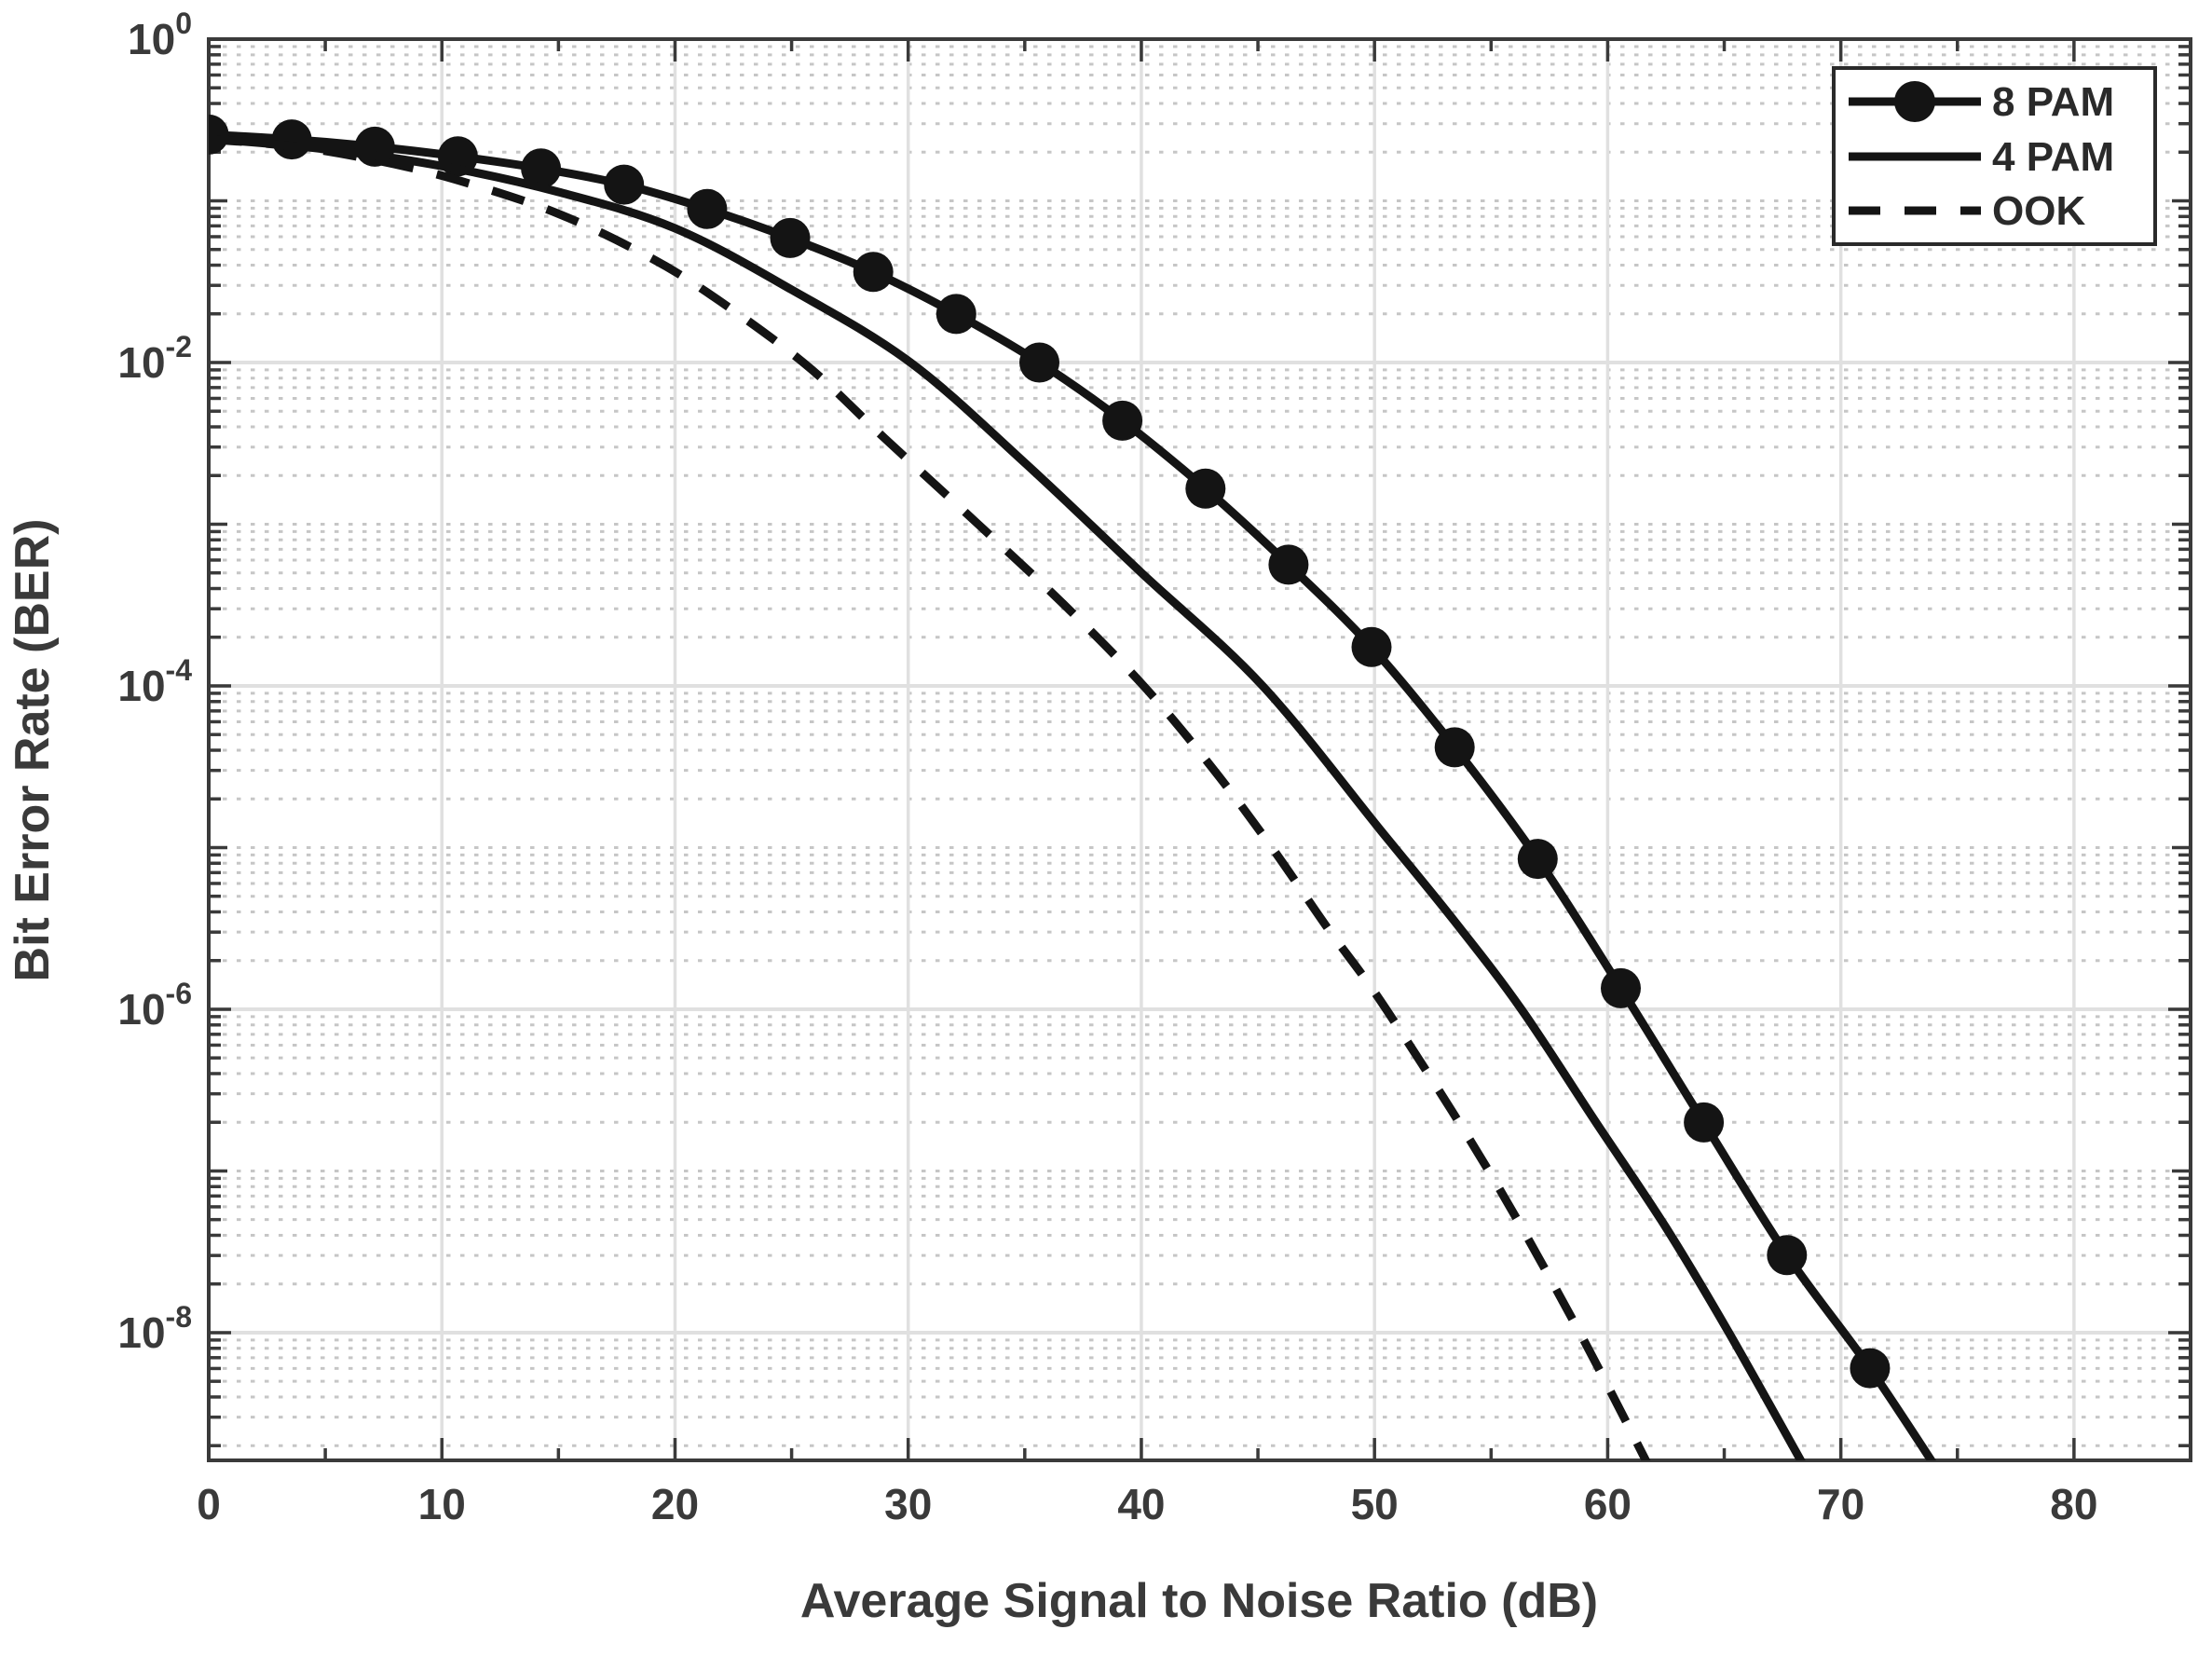 This screenshot has height=1657, width=2212. What do you see at coordinates (33, 750) in the screenshot?
I see `y-axis-title: Bit Error Rate (BER)` at bounding box center [33, 750].